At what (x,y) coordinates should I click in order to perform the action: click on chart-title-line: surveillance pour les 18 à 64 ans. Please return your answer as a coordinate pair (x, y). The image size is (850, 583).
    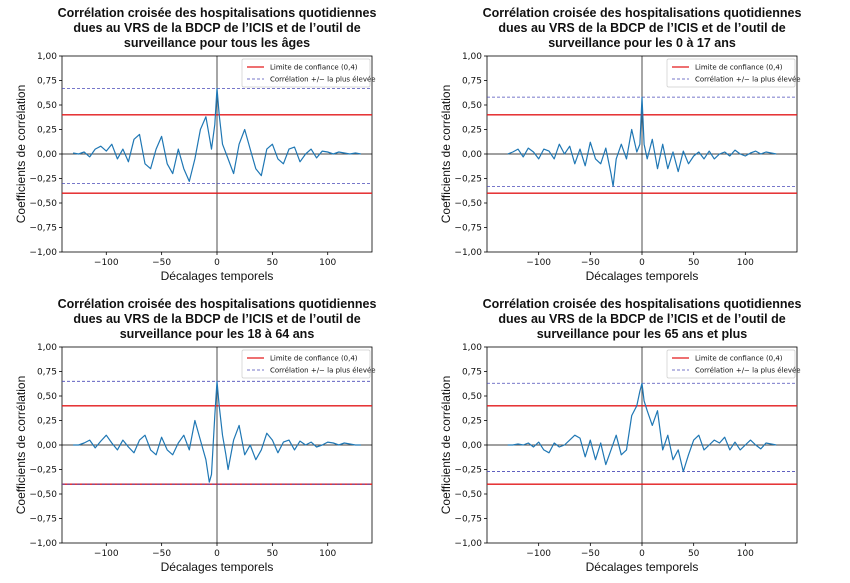
    Looking at the image, I should click on (217, 334).